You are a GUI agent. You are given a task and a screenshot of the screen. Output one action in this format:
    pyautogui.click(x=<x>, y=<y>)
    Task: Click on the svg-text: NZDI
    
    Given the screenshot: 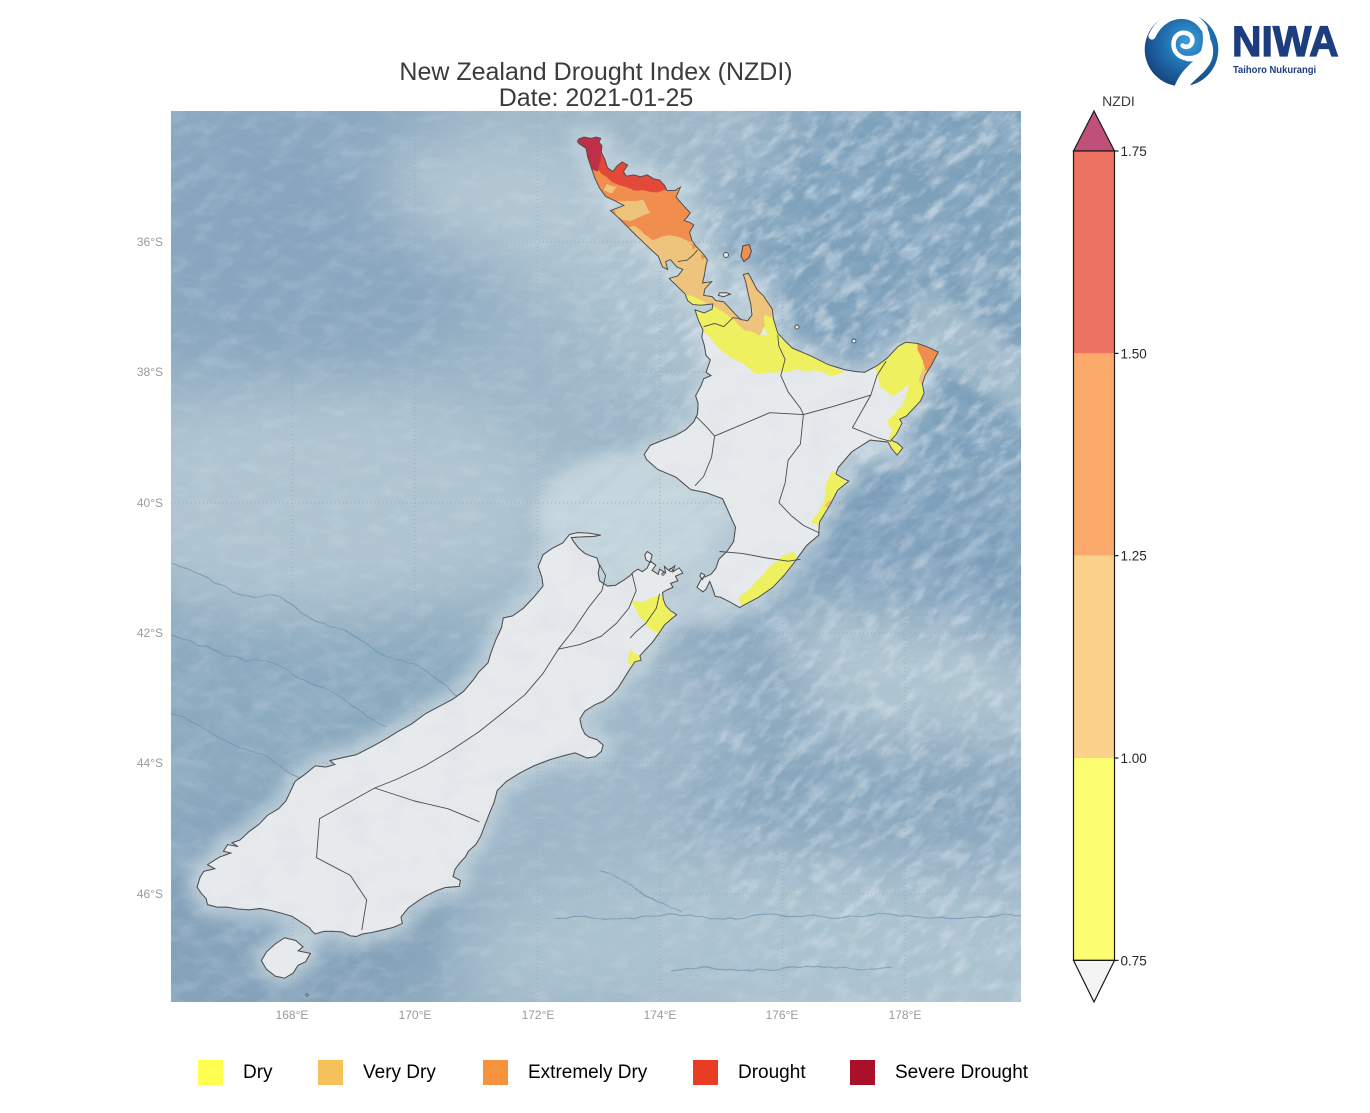 What is the action you would take?
    pyautogui.click(x=1118, y=101)
    